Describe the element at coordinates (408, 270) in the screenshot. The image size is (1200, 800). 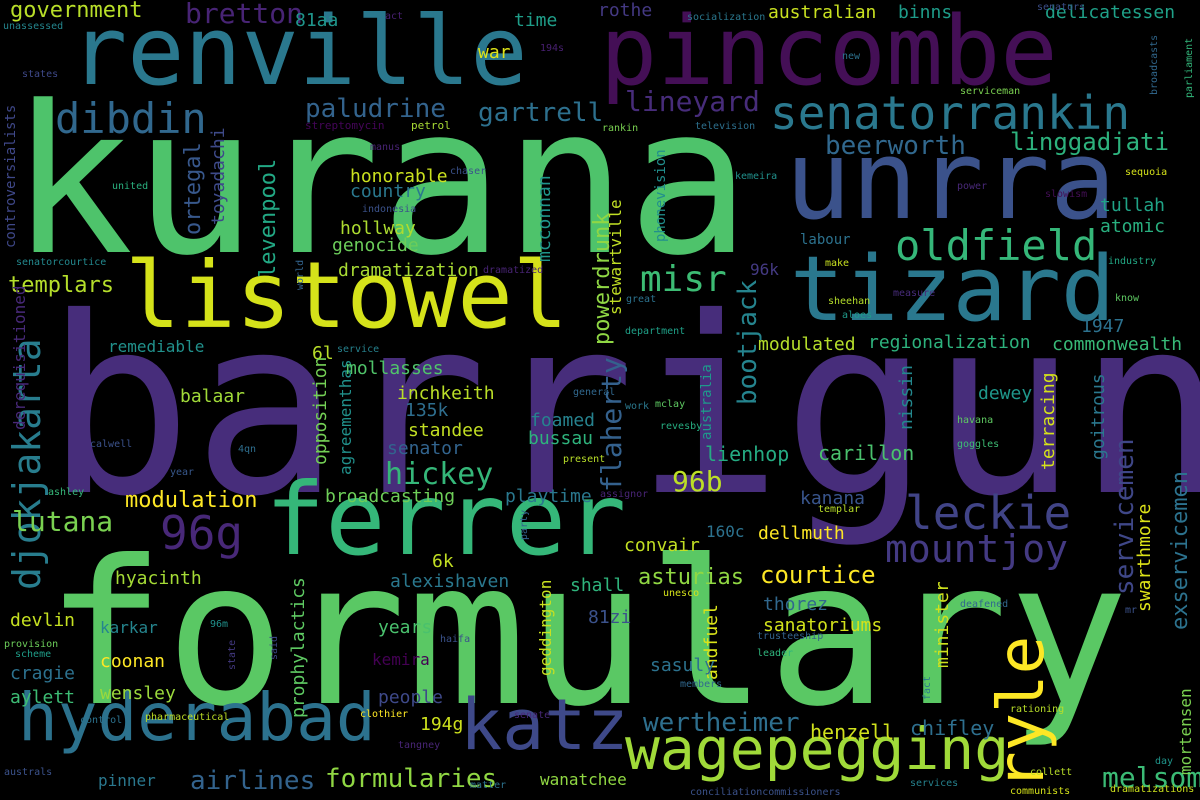
I see `word-dramatization: dramatization` at that location.